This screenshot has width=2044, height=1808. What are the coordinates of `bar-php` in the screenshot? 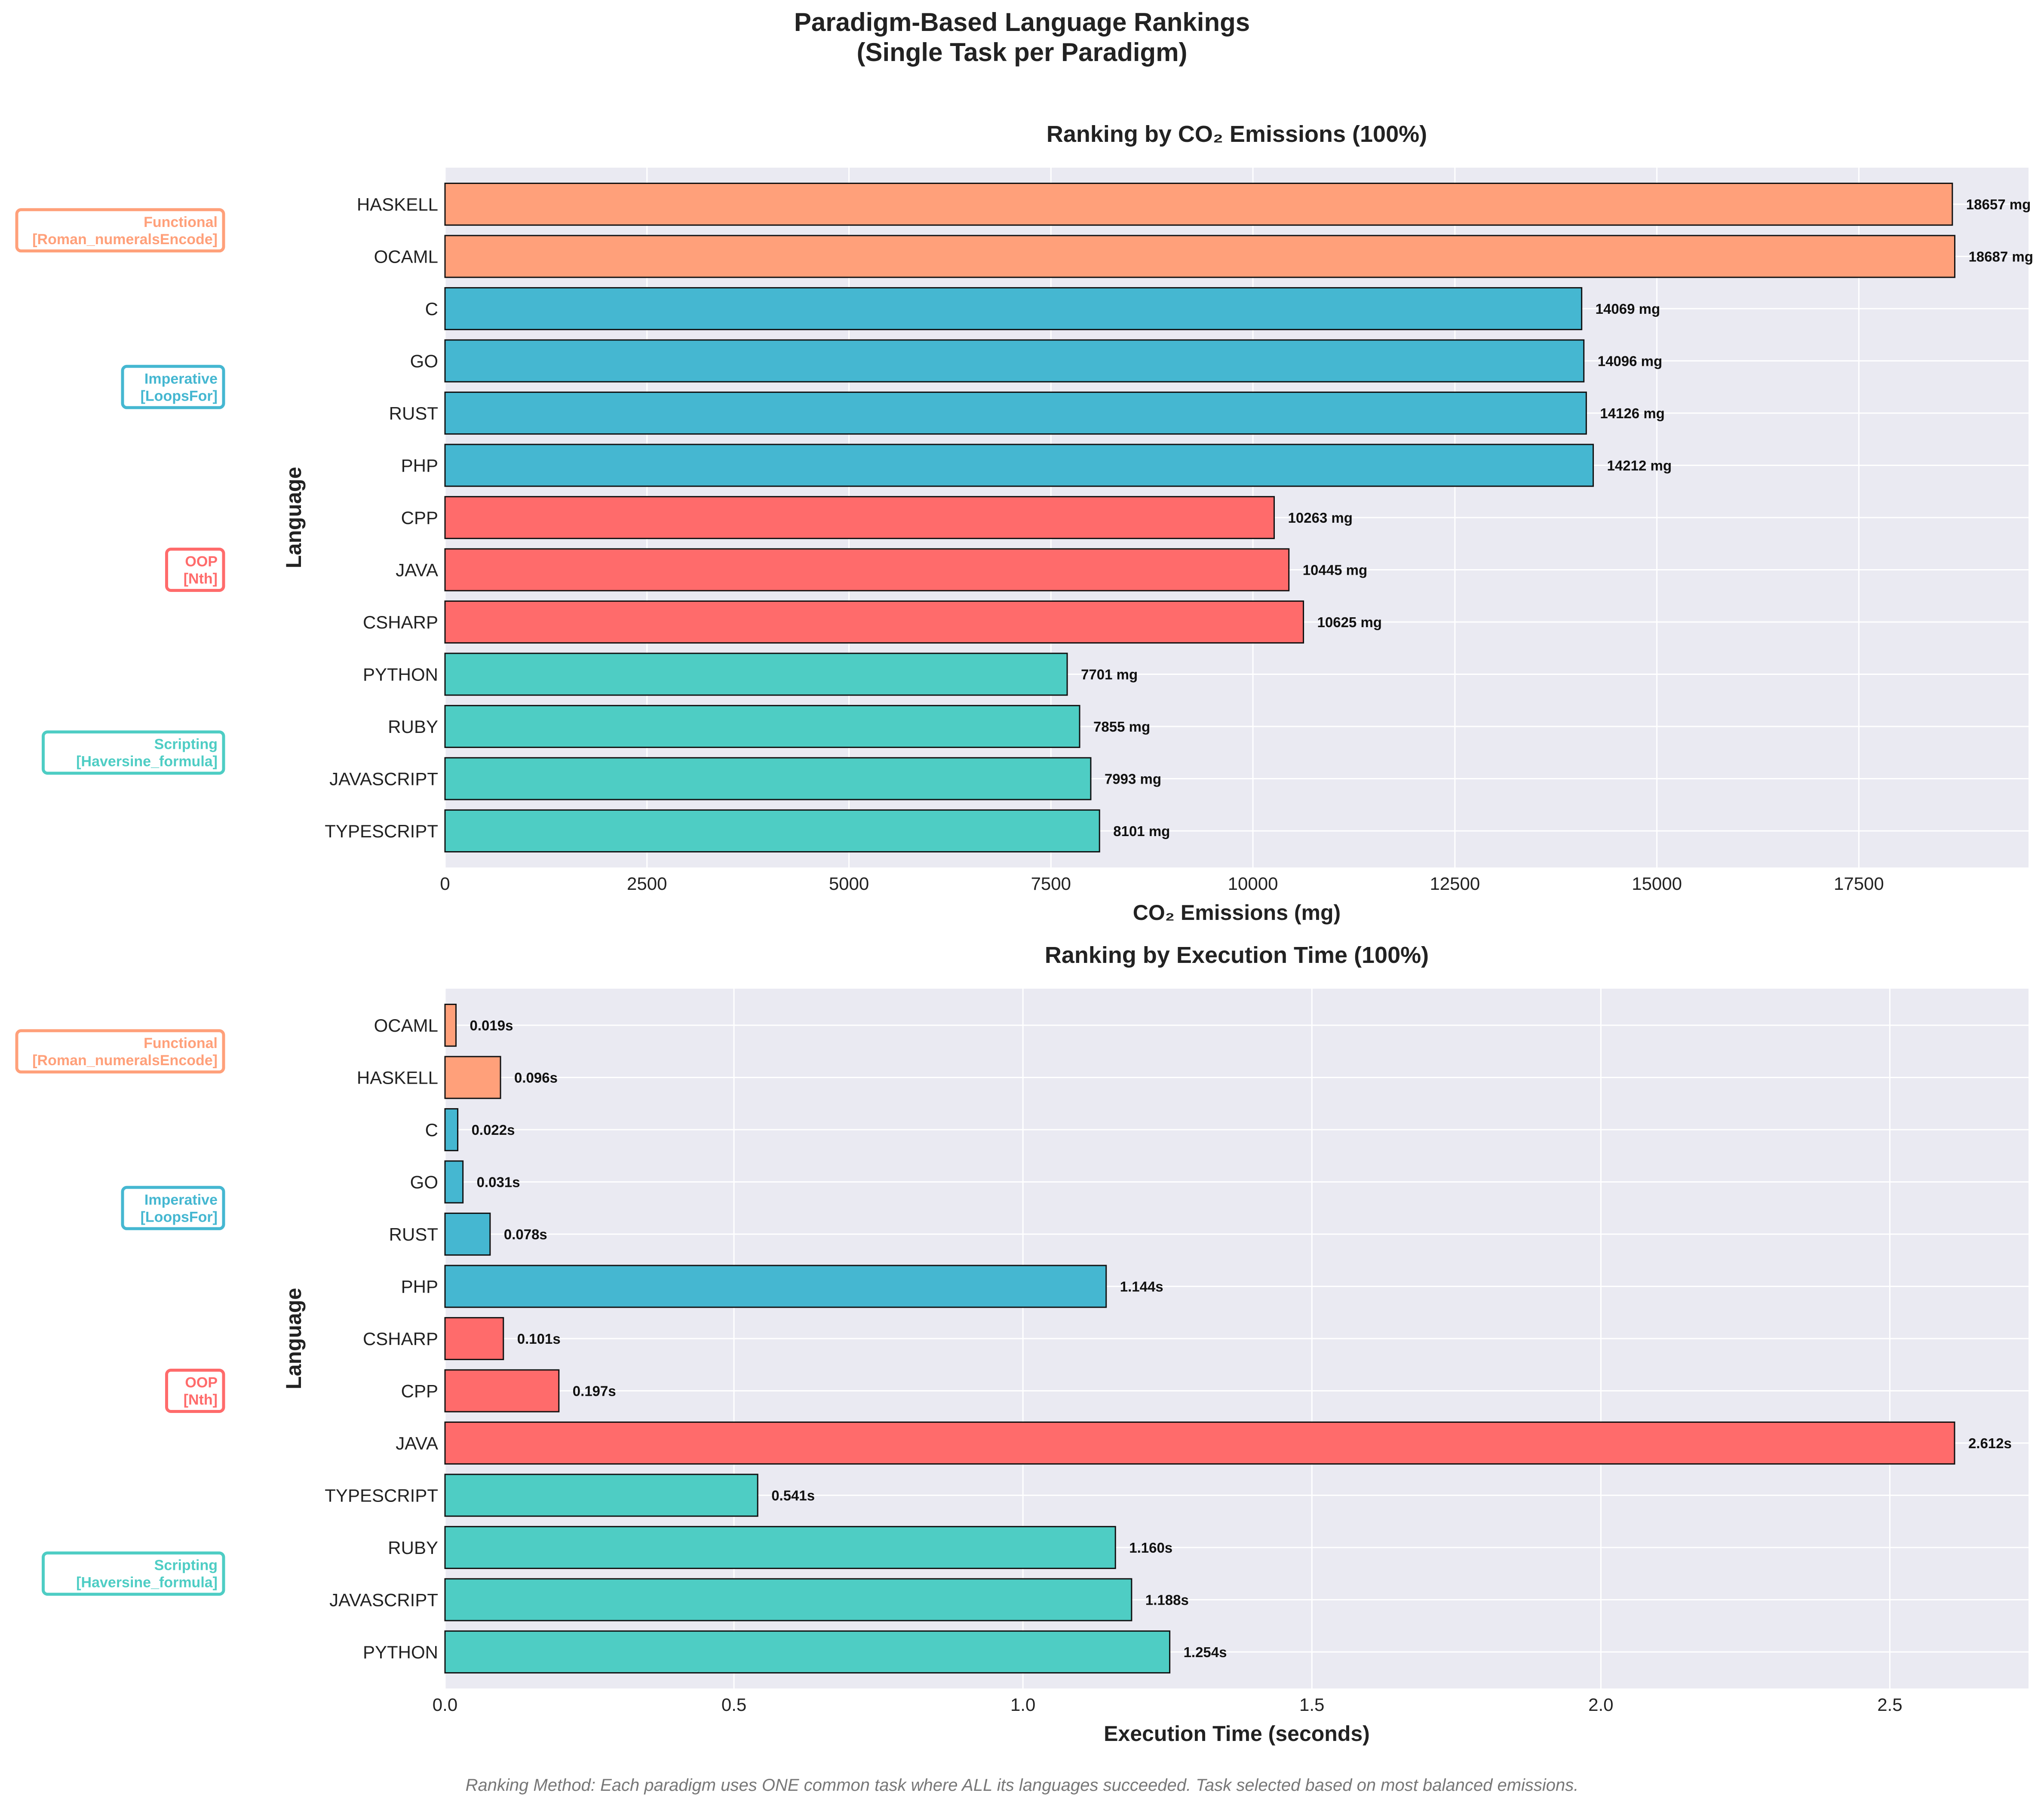 It's located at (1019, 465).